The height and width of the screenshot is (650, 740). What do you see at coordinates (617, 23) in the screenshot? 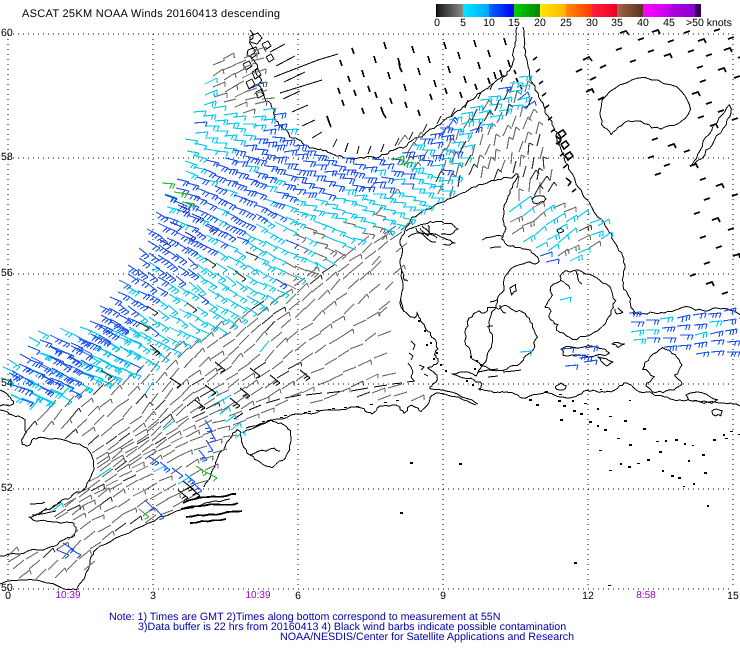
I see `svg-text: 35` at bounding box center [617, 23].